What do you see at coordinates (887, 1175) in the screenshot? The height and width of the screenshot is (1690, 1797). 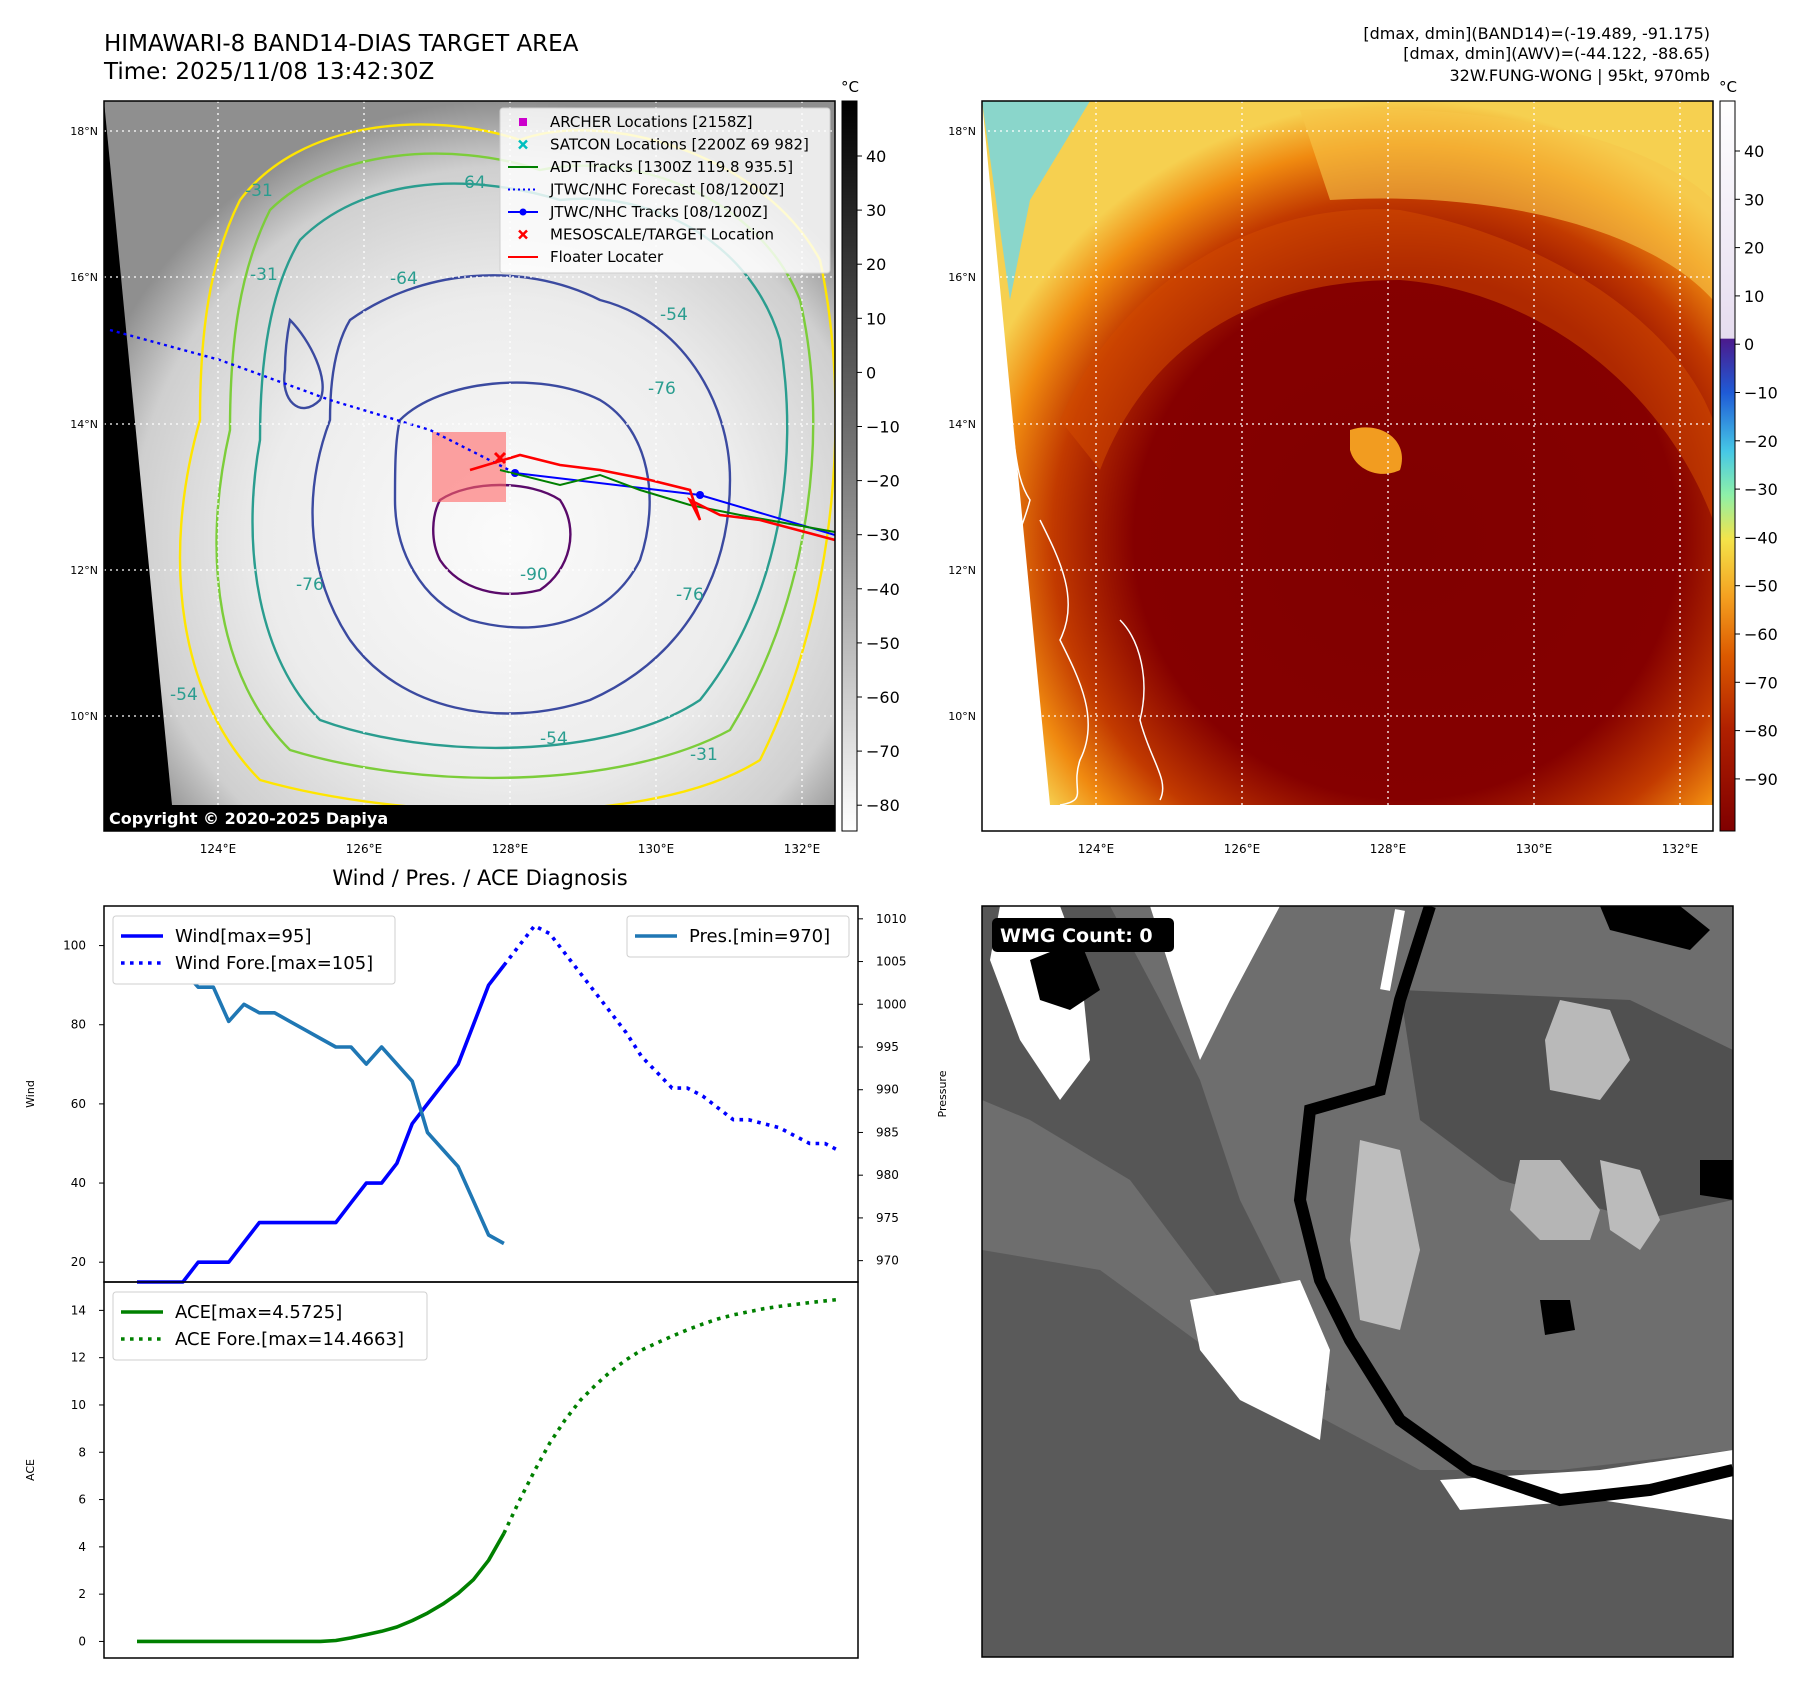 I see `y-right-tick-label: 980` at bounding box center [887, 1175].